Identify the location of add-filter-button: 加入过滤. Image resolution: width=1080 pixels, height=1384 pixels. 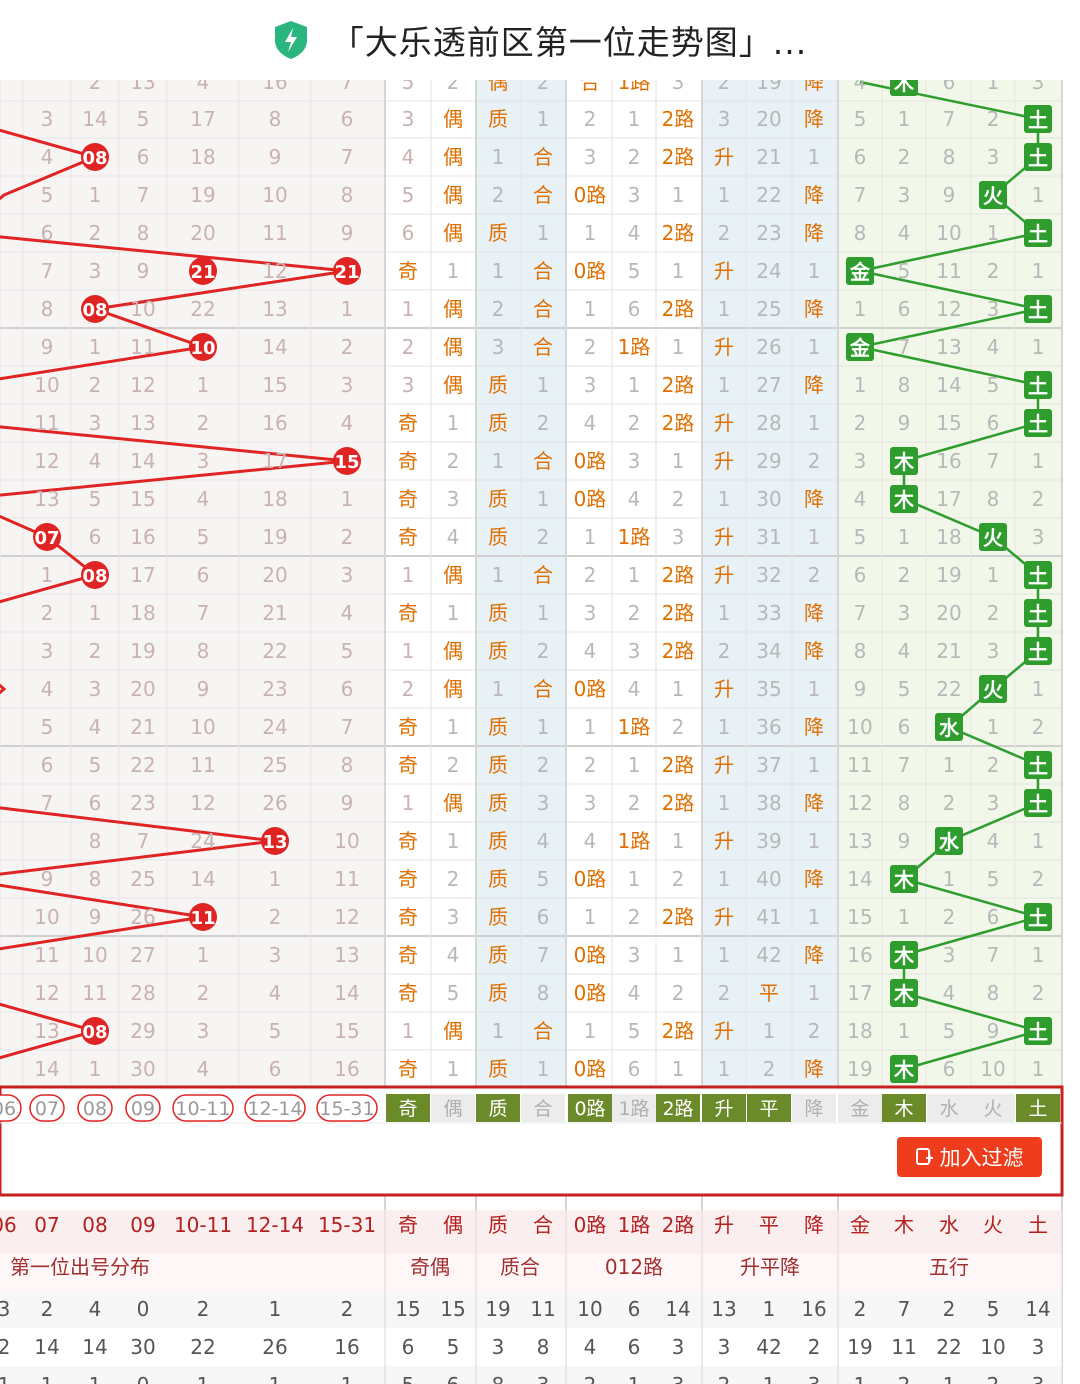
(969, 1157).